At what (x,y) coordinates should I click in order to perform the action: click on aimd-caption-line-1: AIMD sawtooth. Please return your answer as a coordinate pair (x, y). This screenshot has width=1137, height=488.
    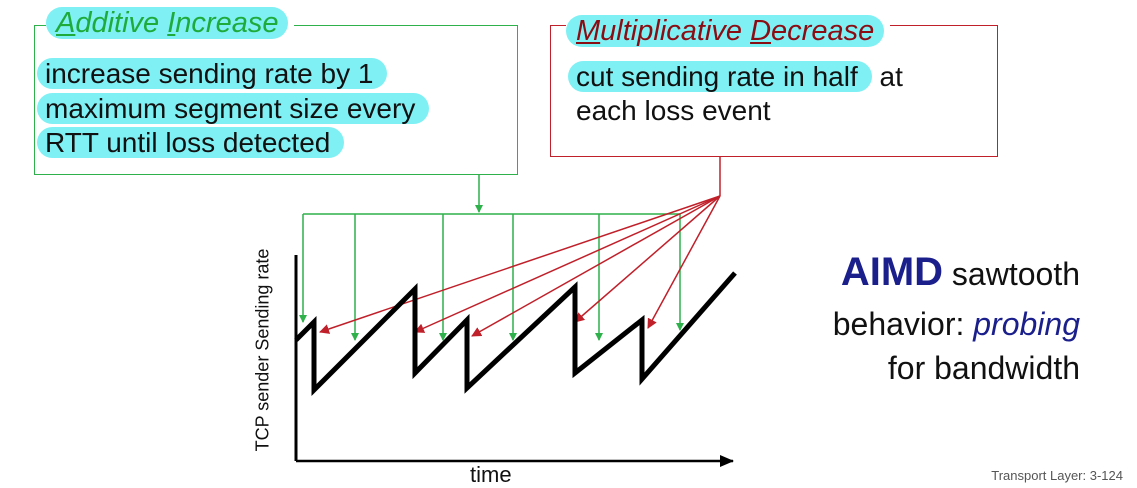
    Looking at the image, I should click on (960, 272).